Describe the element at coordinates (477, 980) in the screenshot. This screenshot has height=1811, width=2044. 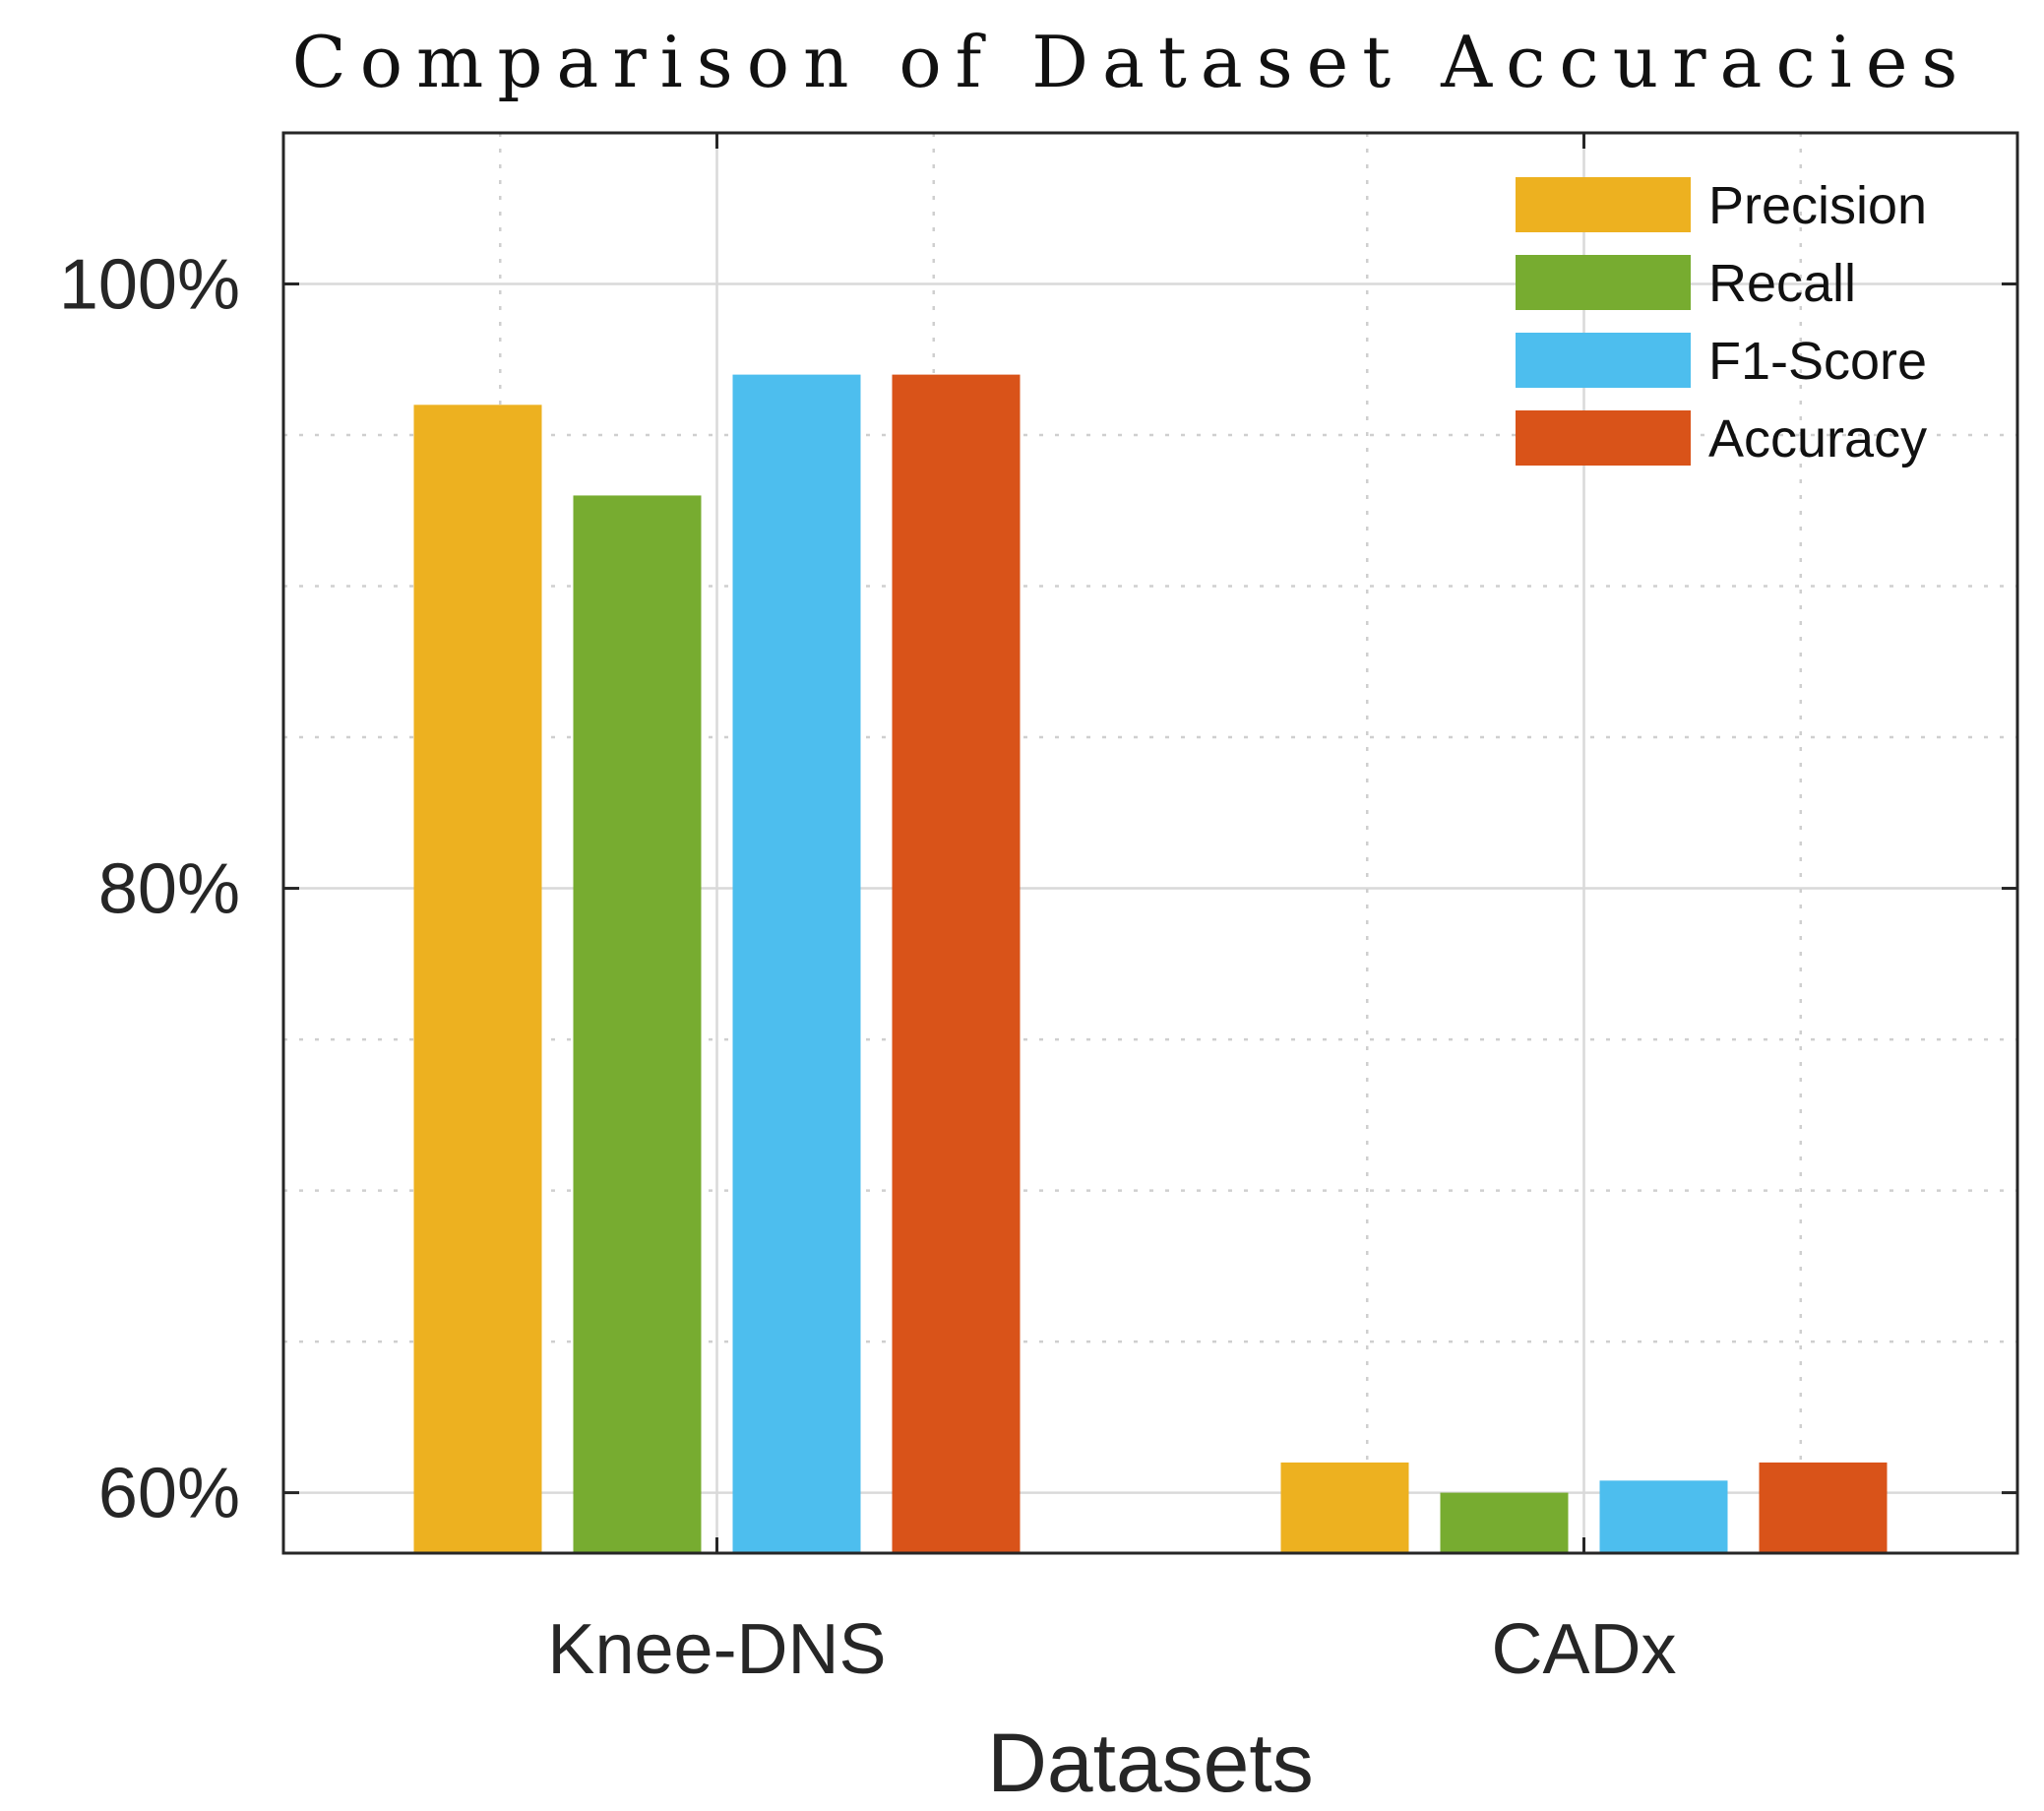
I see `bar-precision-knee-dns` at that location.